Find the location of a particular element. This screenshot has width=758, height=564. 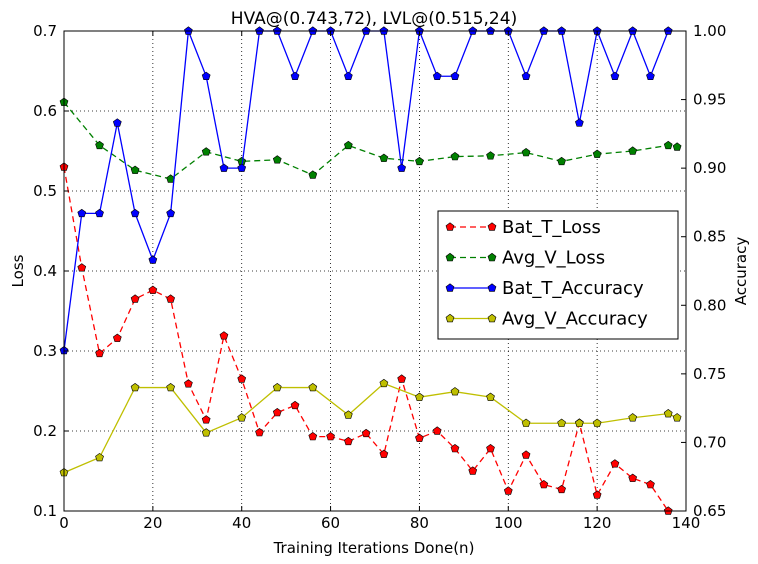

y2-tick-label: 0.95 is located at coordinates (709, 100).